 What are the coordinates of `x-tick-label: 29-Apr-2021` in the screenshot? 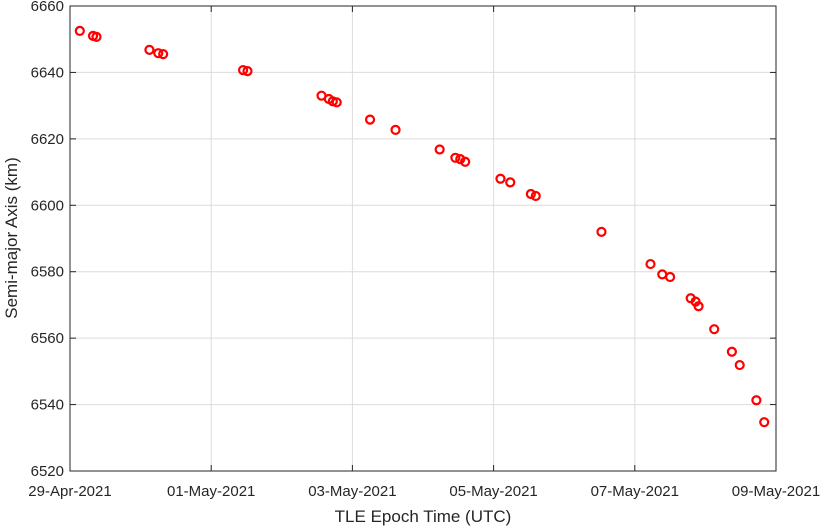 It's located at (69, 491).